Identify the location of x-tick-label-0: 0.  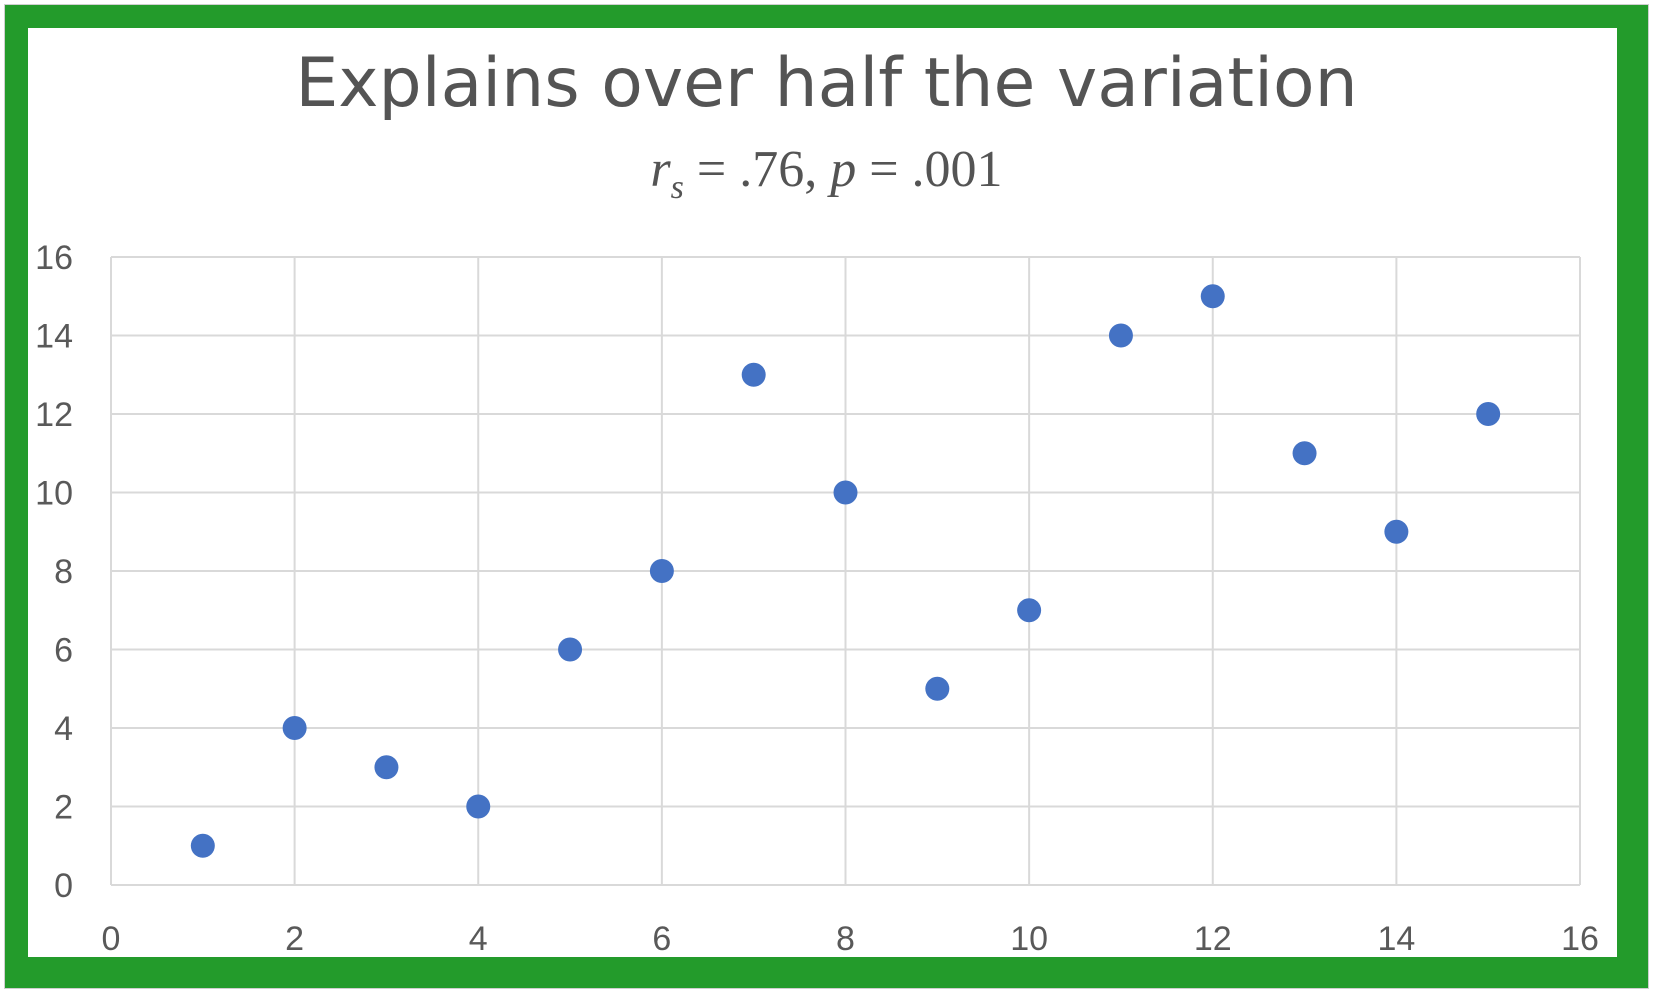
(111, 939).